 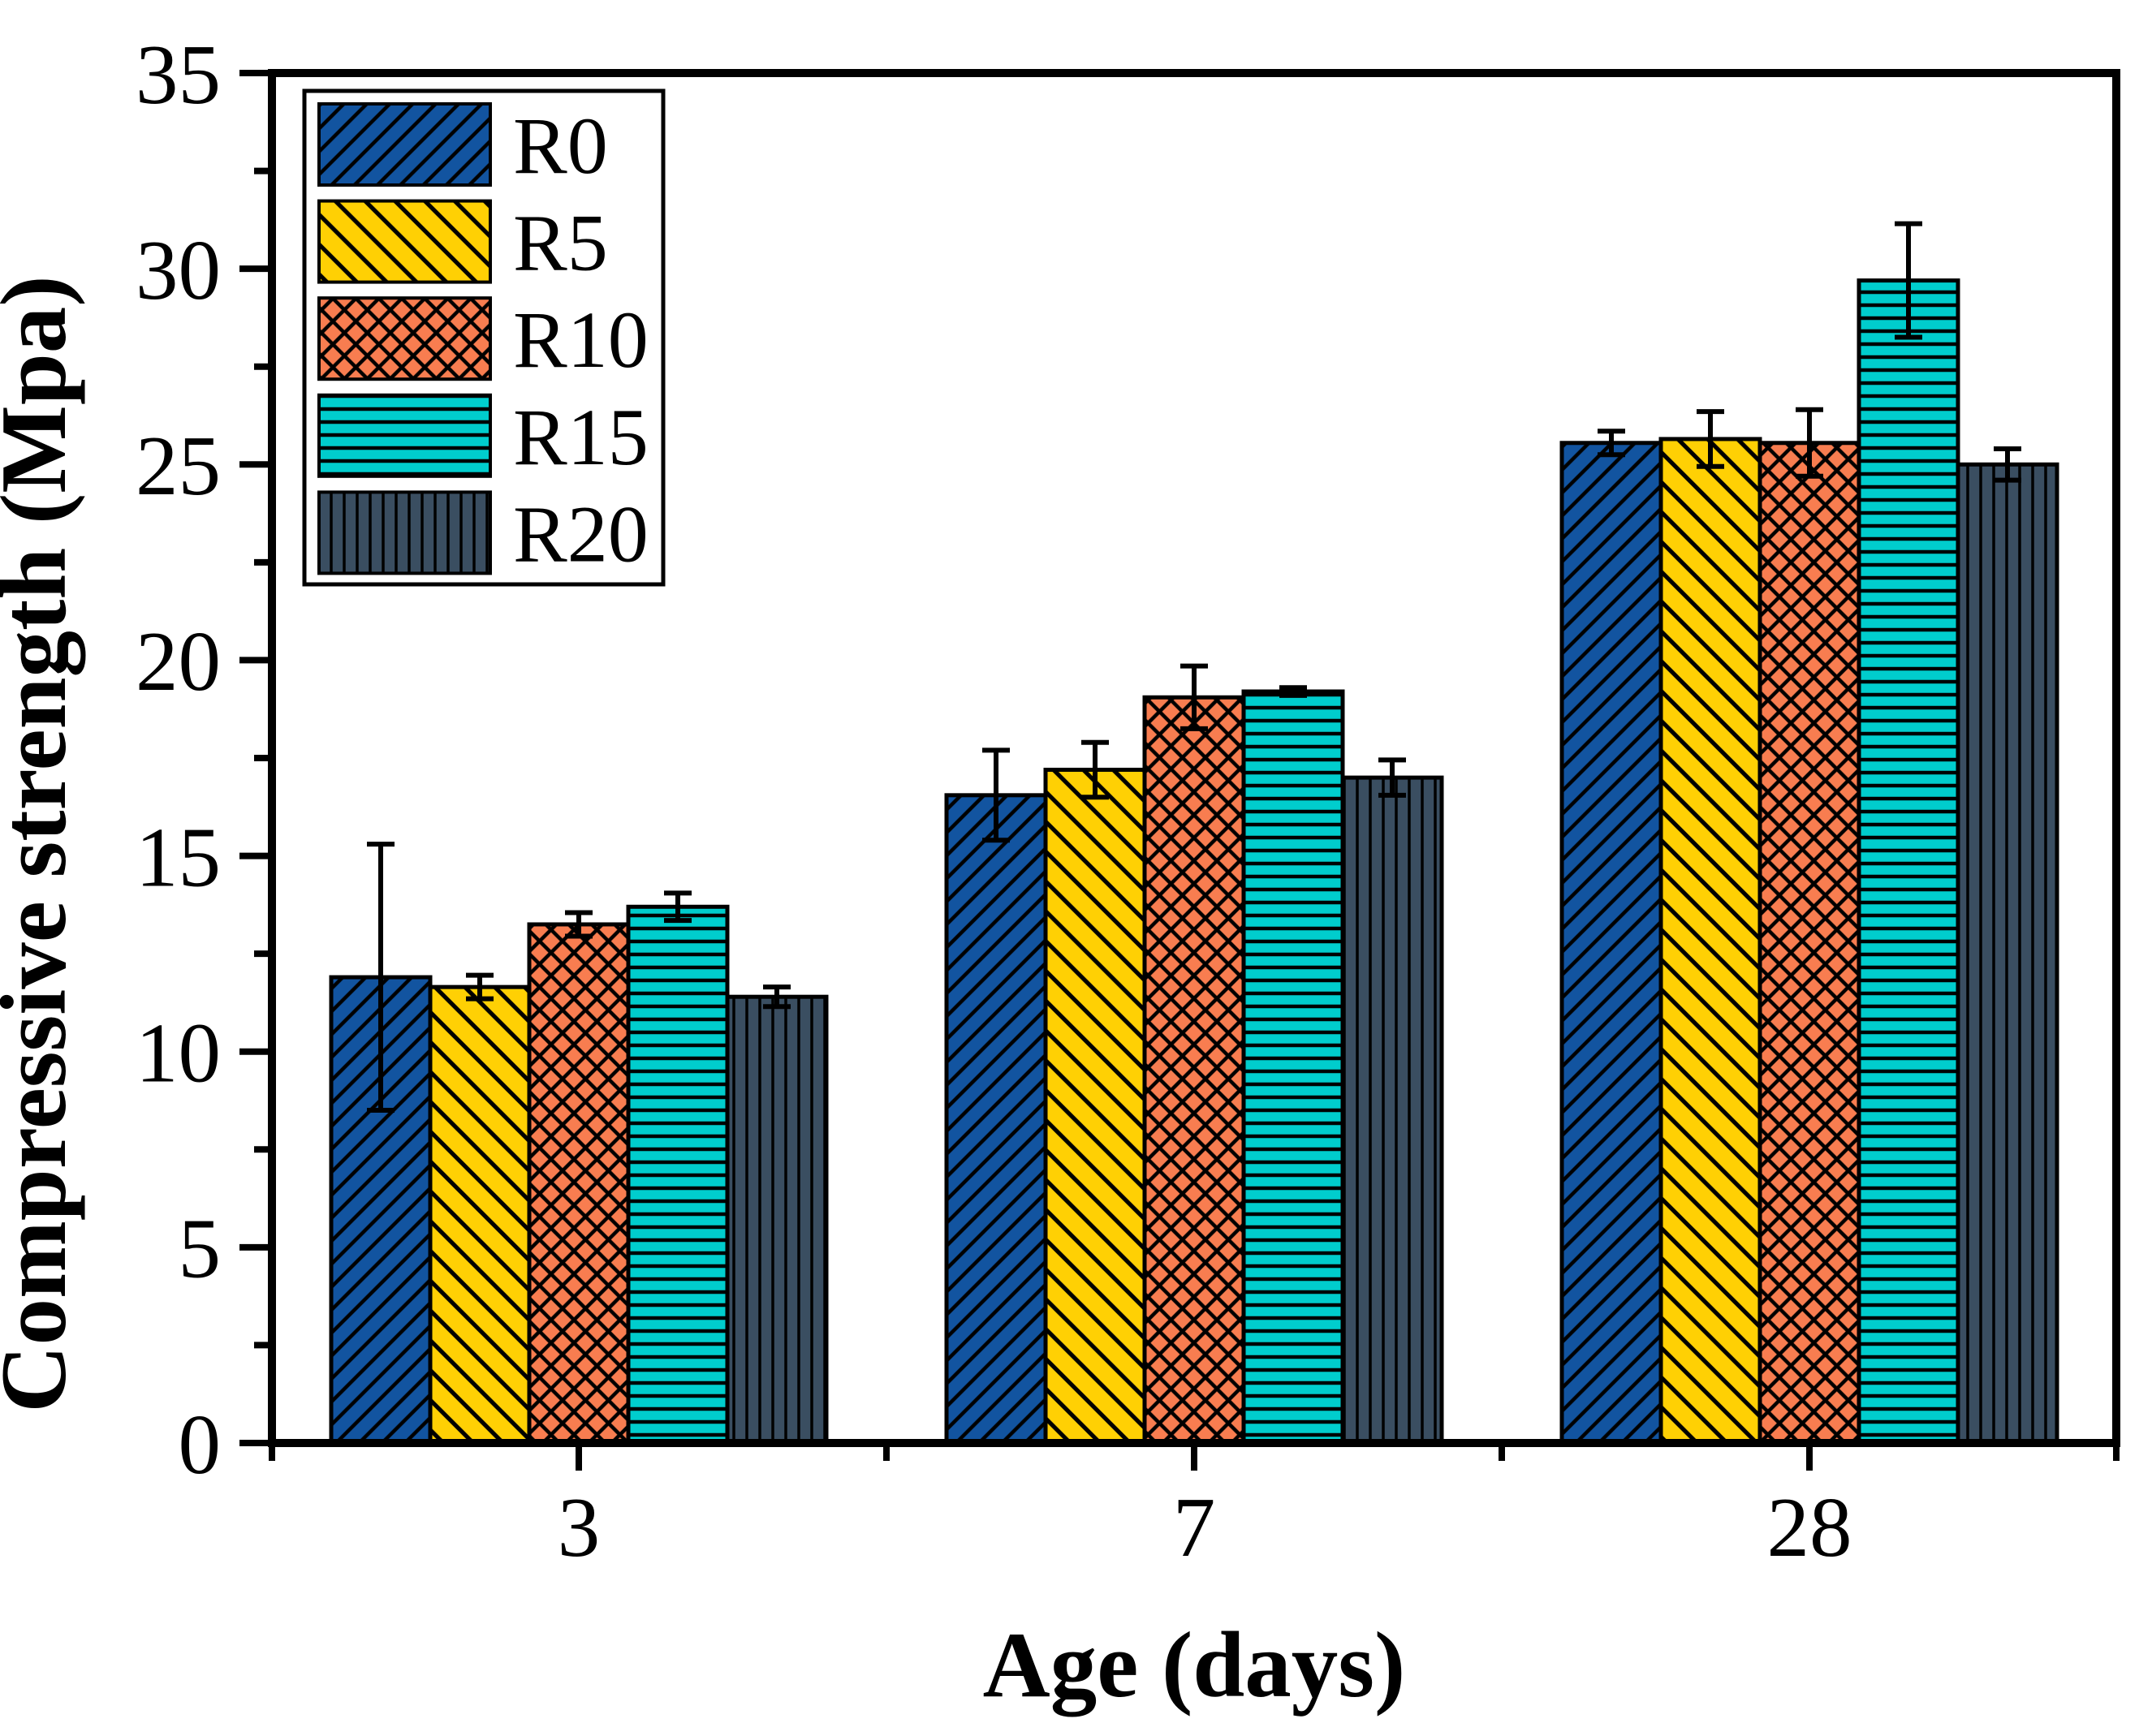 What do you see at coordinates (1293, 1067) in the screenshot?
I see `bar-R15-age7` at bounding box center [1293, 1067].